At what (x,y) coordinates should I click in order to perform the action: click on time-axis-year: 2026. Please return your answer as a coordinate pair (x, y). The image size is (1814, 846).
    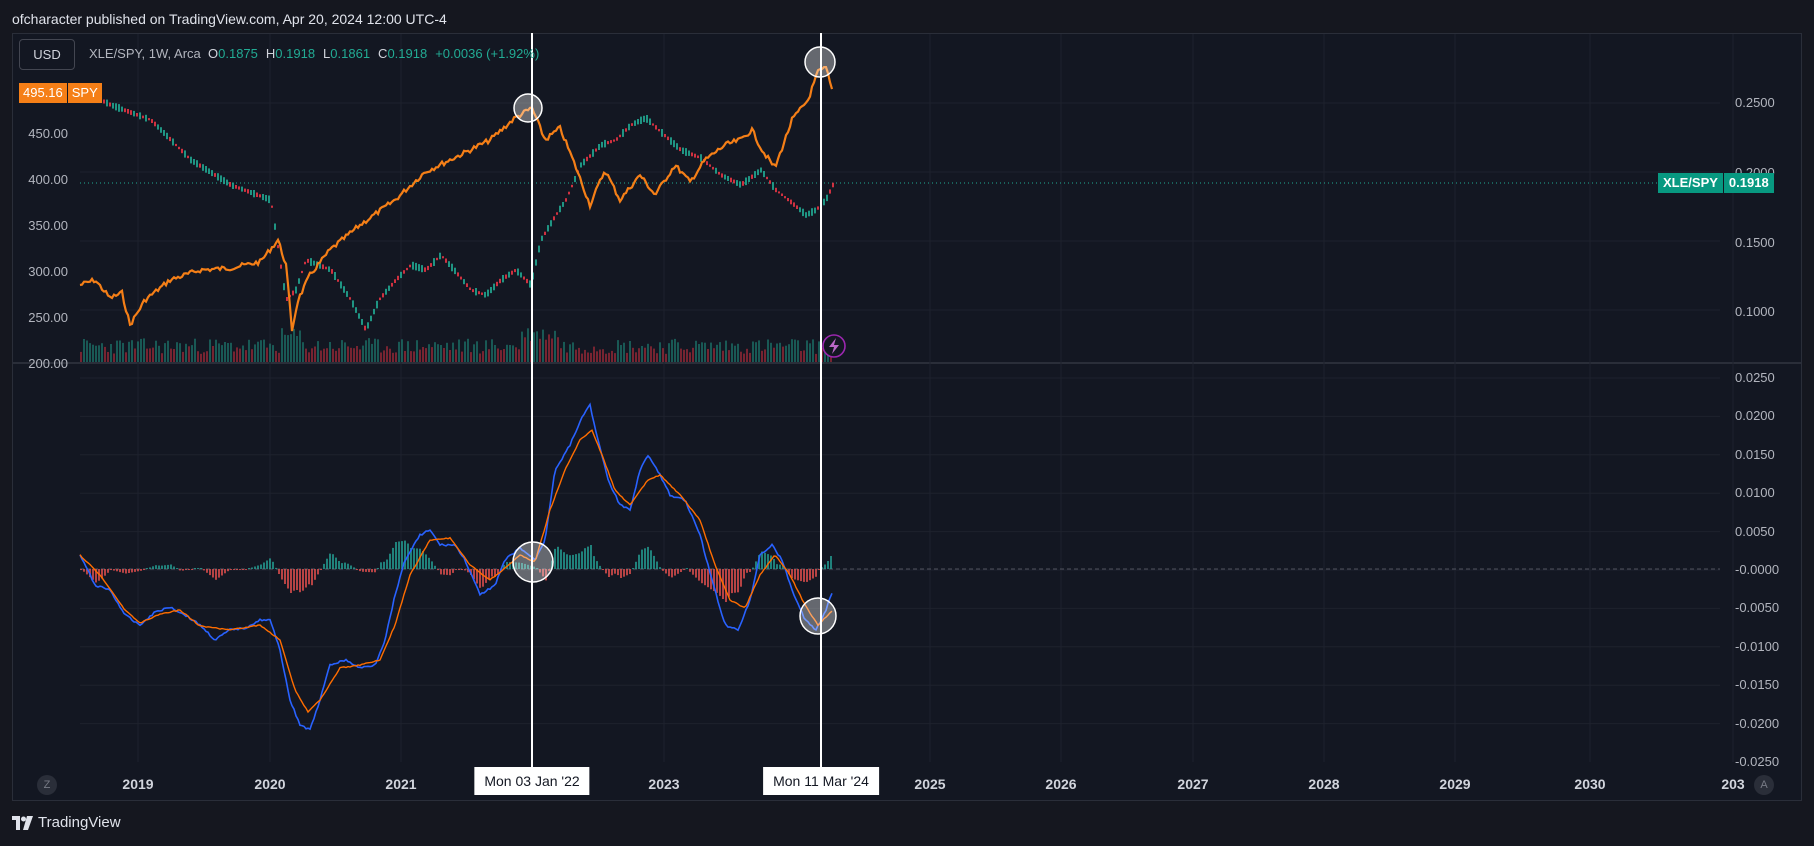
    Looking at the image, I should click on (1061, 784).